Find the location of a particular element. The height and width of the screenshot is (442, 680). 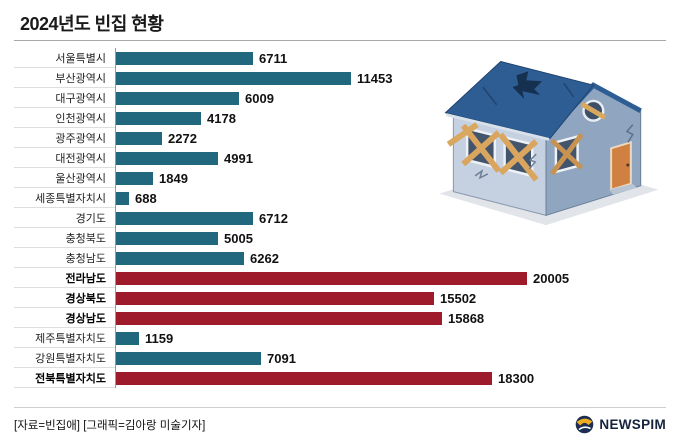

chart-row: 전라남도 20005 is located at coordinates (340, 278).